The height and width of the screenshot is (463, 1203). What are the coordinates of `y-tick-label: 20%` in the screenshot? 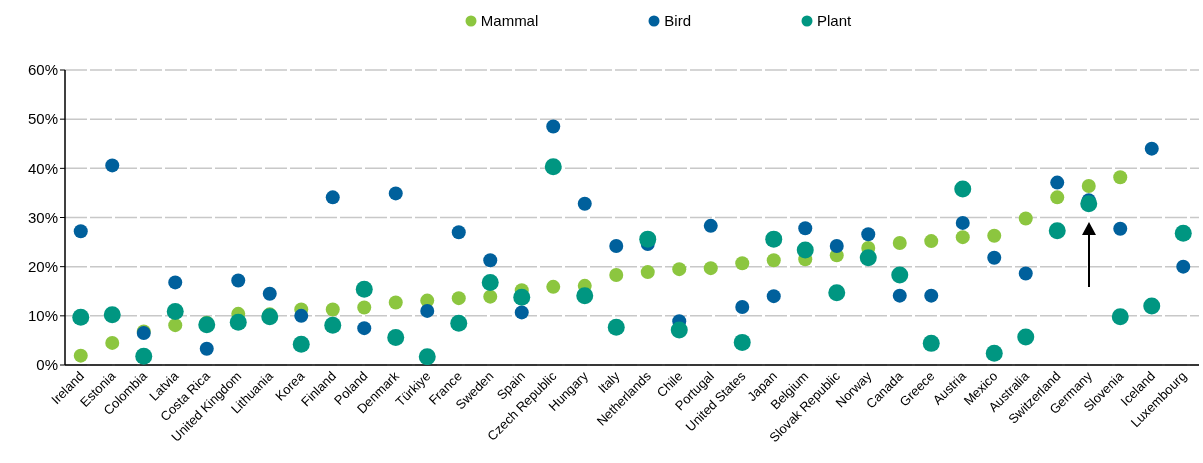 It's located at (42, 266).